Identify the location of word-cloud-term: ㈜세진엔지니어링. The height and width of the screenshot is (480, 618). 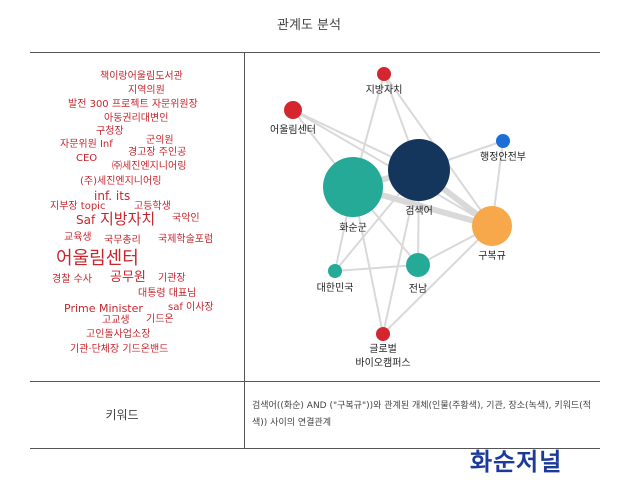
(149, 166).